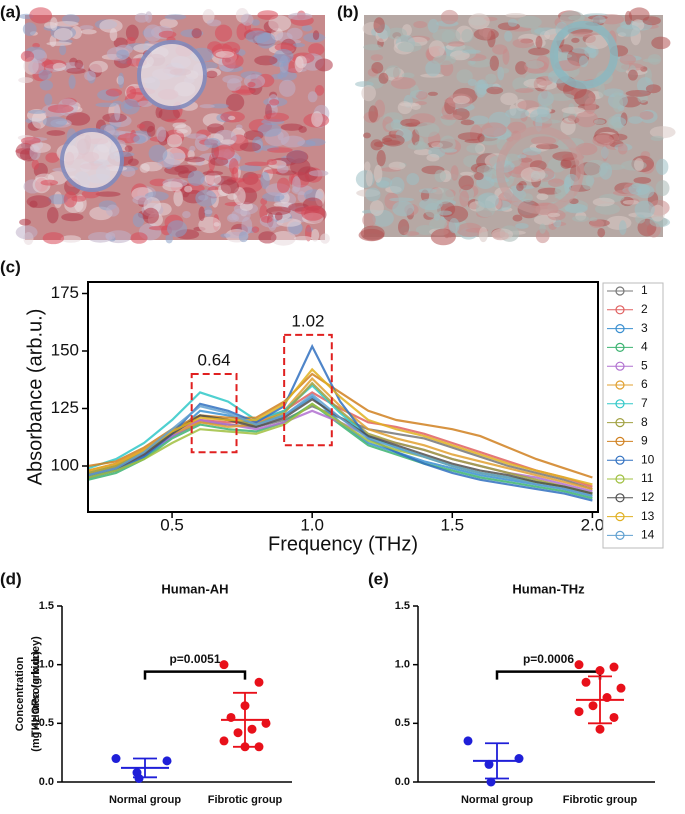  I want to click on panel-label: (d), so click(11, 578).